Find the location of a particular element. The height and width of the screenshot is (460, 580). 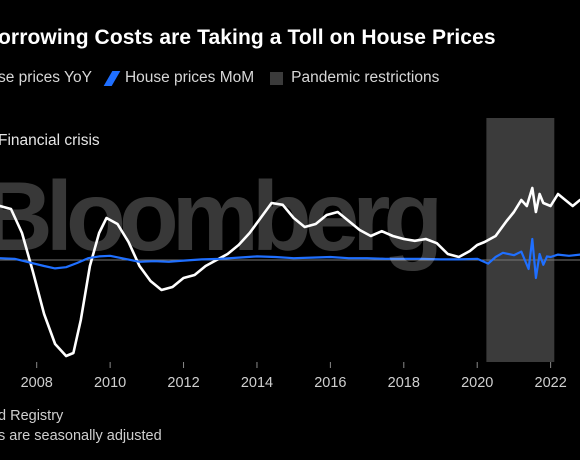

x-tick-label-2010: 2010 is located at coordinates (110, 383).